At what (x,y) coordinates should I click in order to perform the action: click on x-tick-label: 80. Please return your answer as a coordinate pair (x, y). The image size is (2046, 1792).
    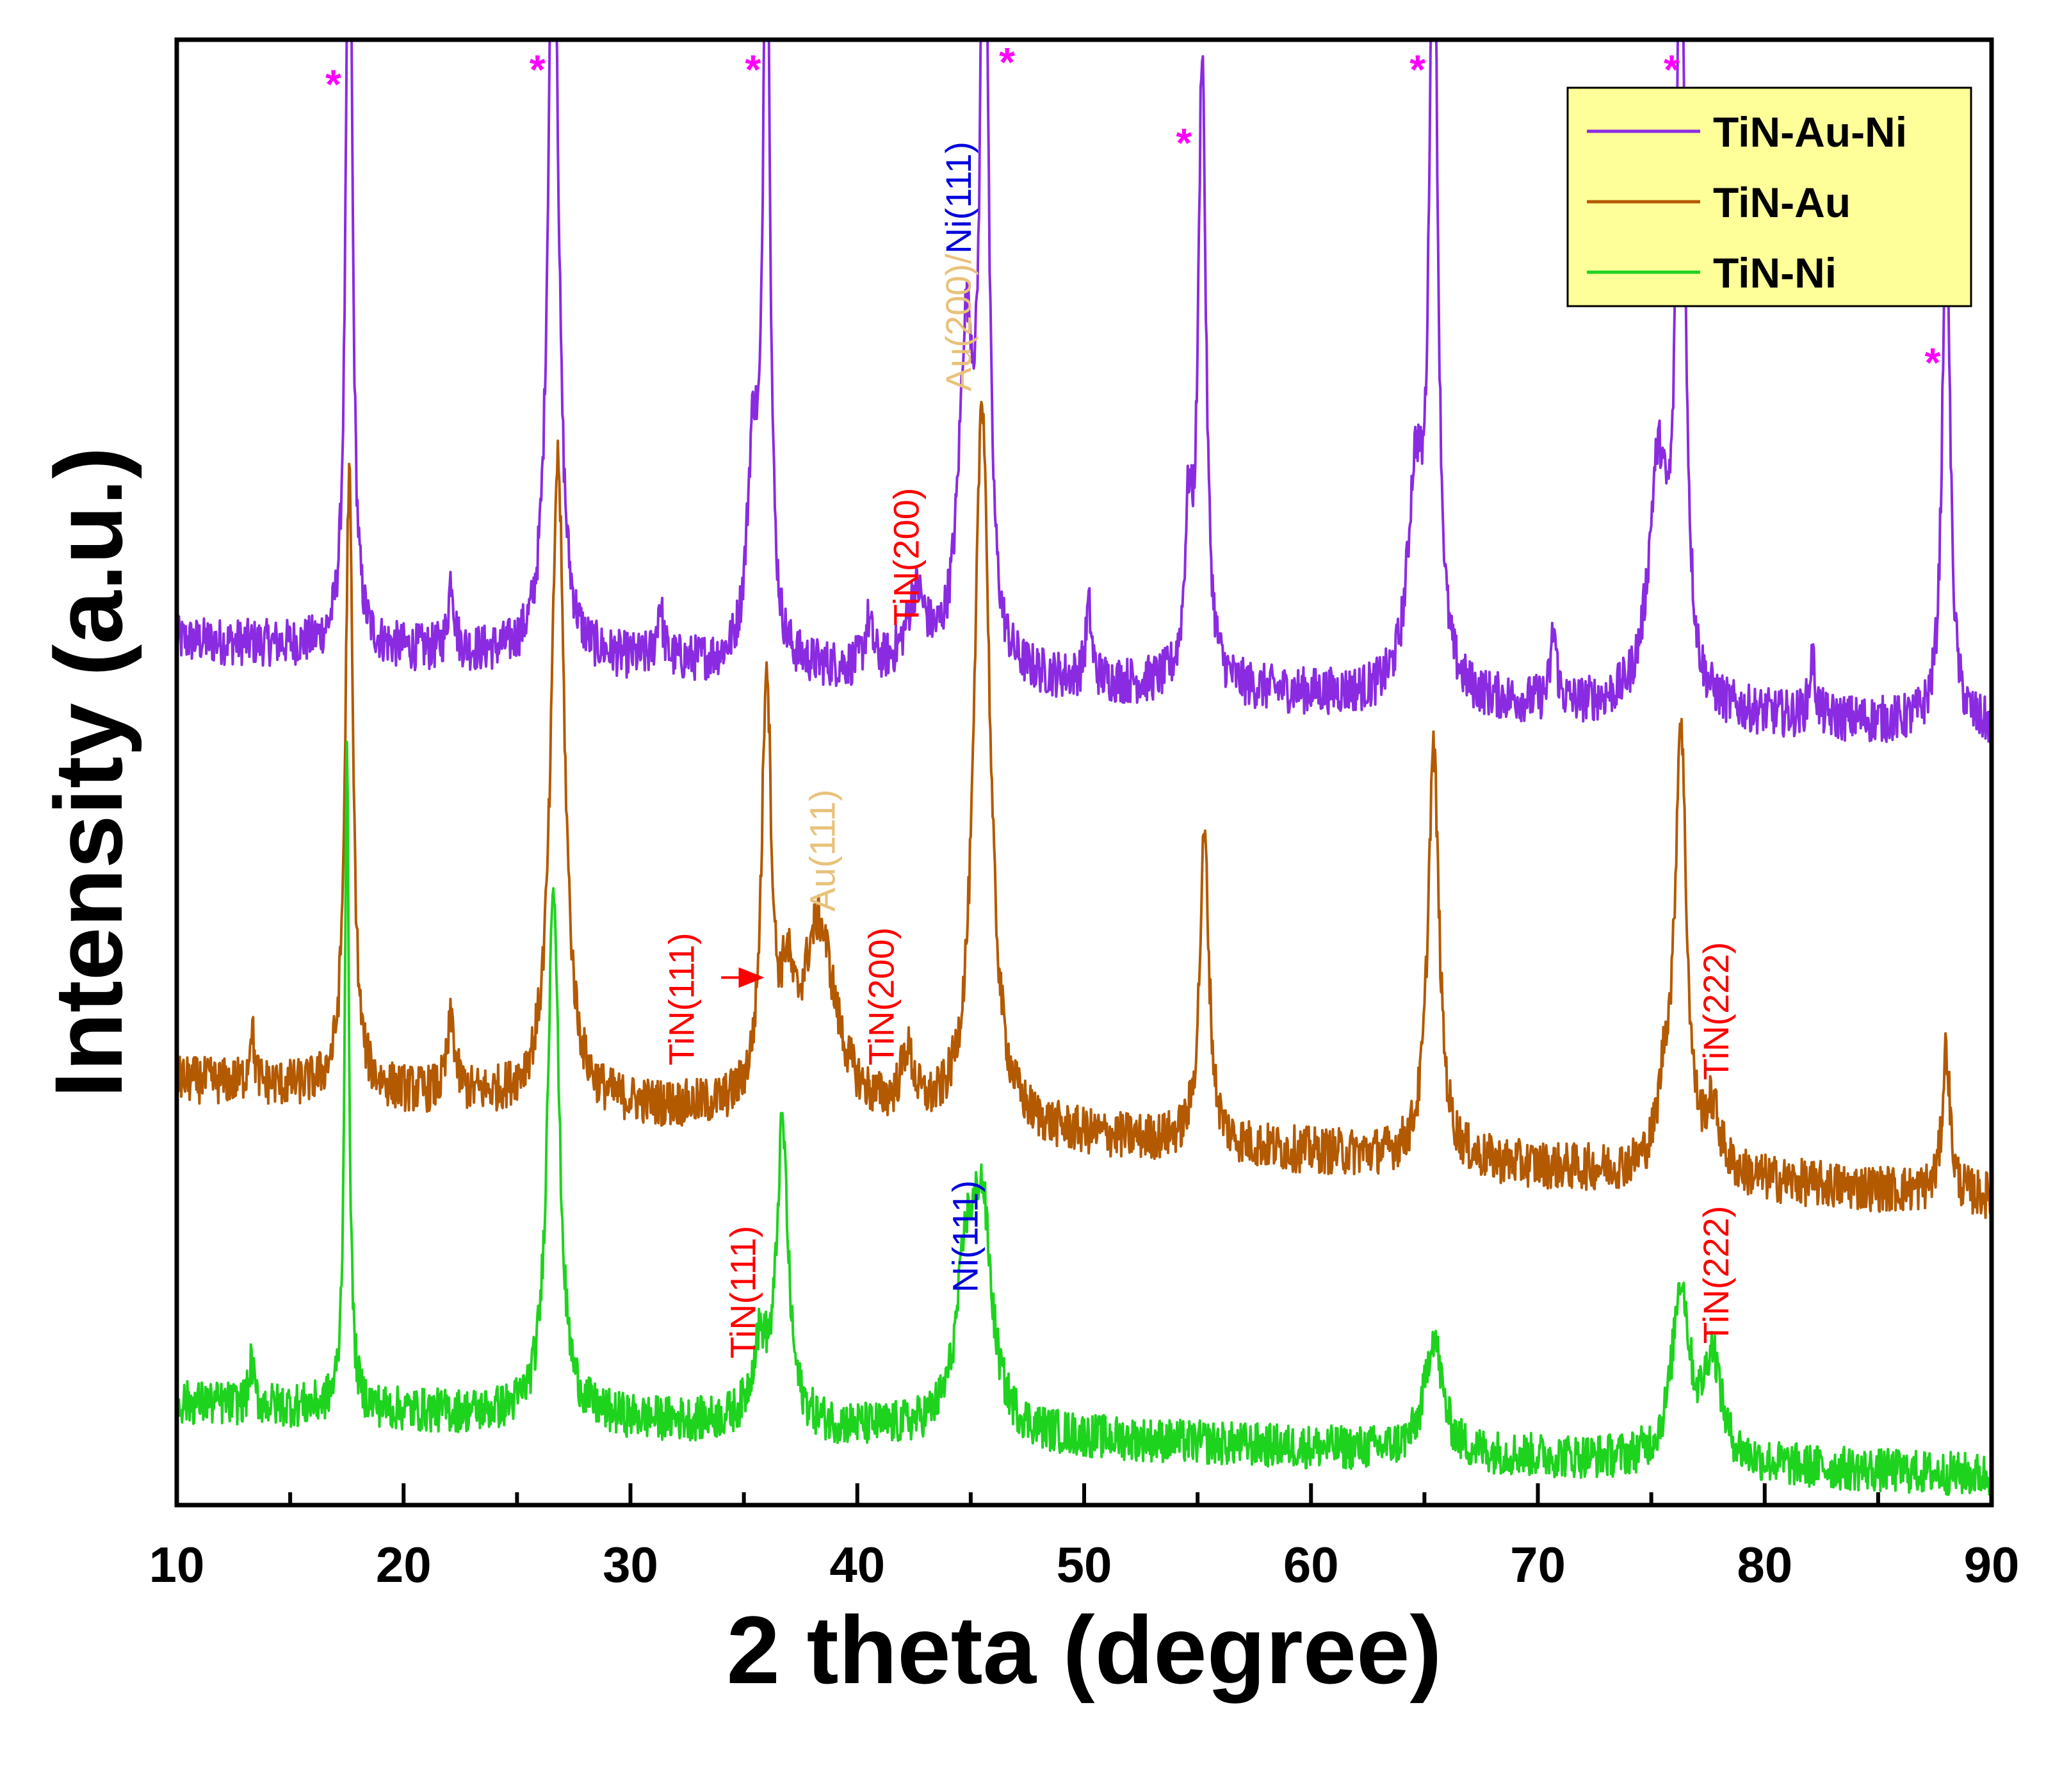
    Looking at the image, I should click on (1764, 1564).